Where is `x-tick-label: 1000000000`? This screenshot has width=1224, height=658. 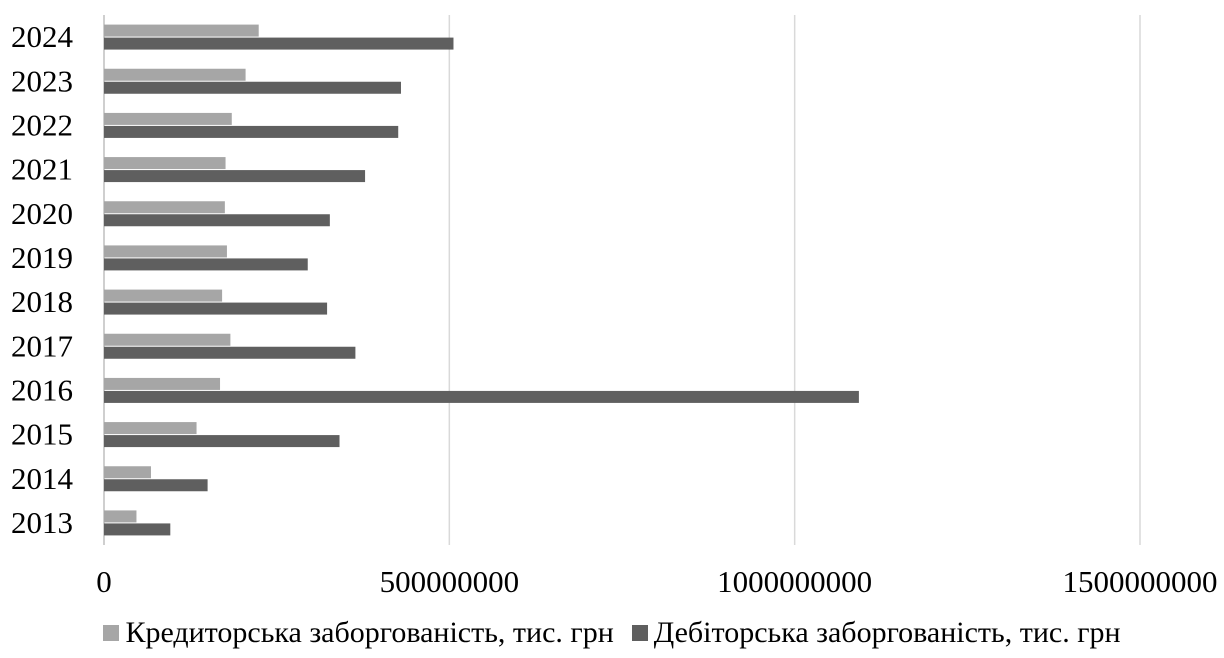 x-tick-label: 1000000000 is located at coordinates (794, 581).